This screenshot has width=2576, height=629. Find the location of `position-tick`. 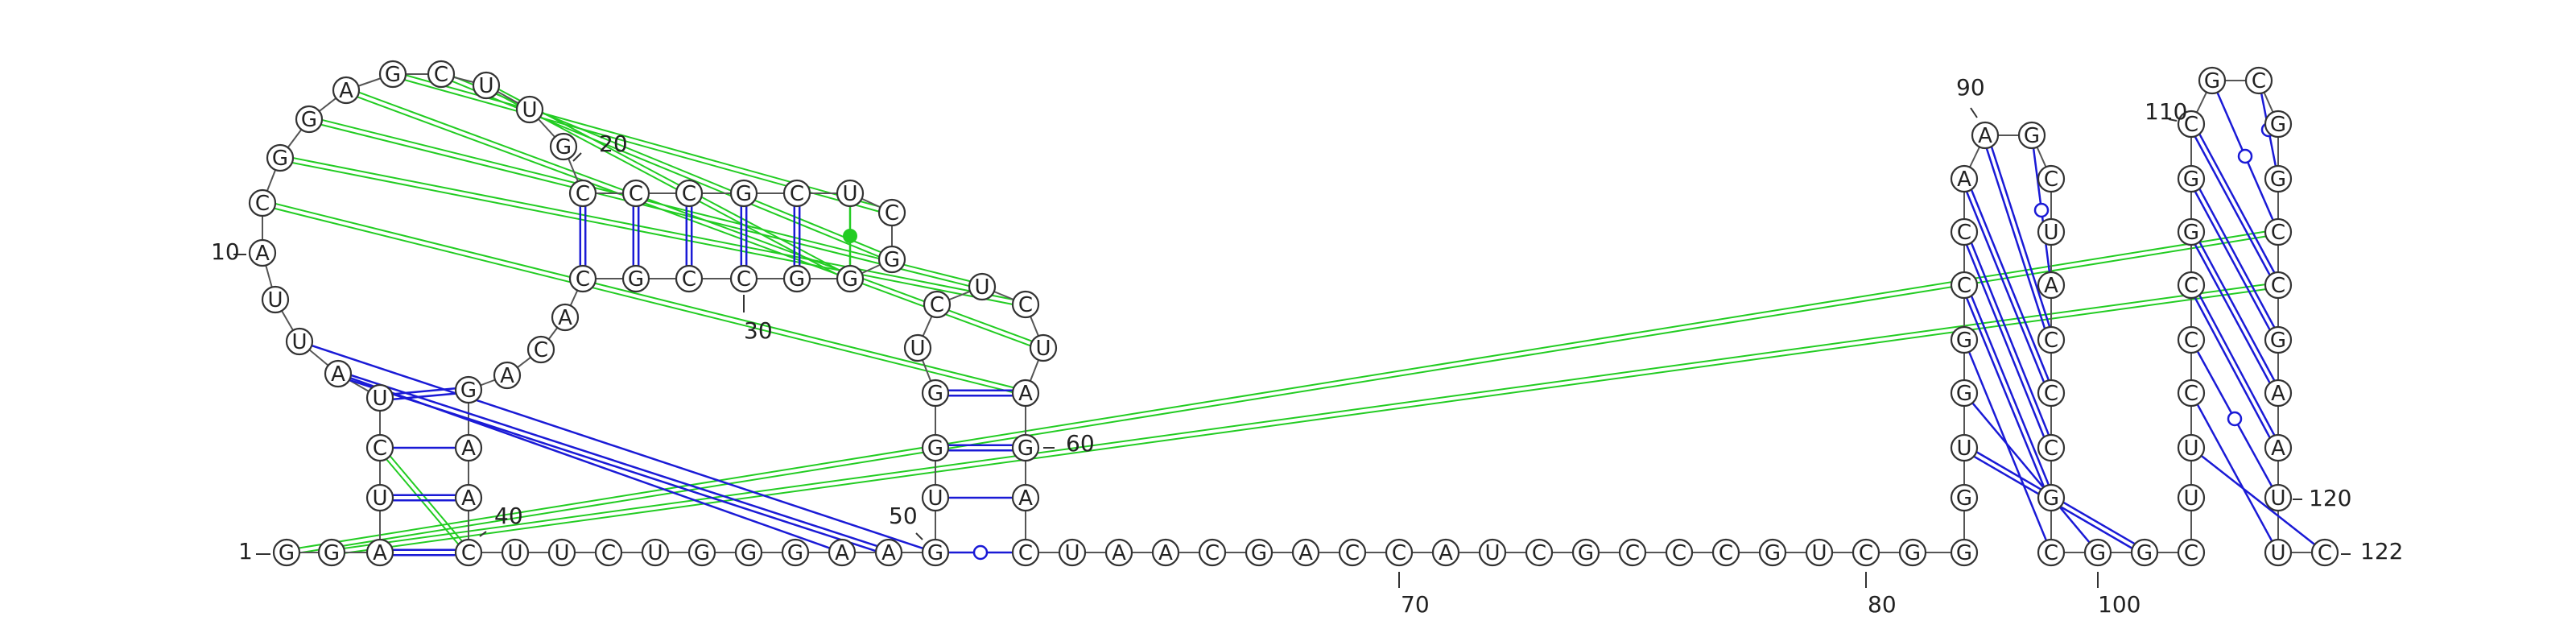

position-tick is located at coordinates (1974, 112).